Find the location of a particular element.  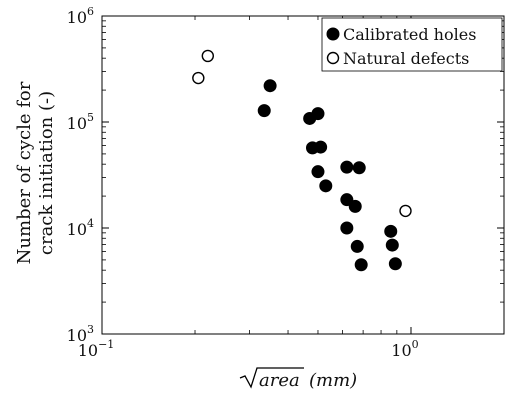

x-axis-label-radicand: area is located at coordinates (279, 380).